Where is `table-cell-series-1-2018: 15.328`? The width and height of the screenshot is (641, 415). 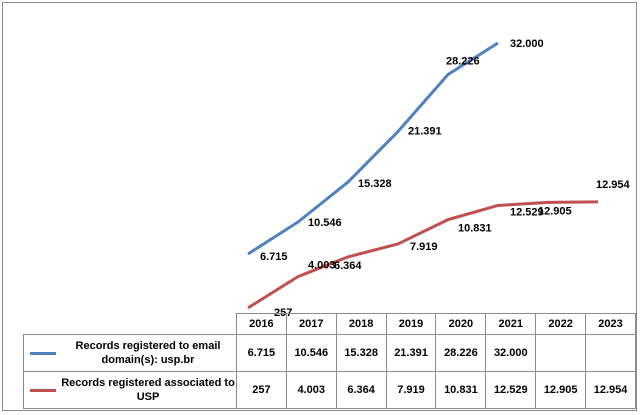
table-cell-series-1-2018: 15.328 is located at coordinates (361, 353).